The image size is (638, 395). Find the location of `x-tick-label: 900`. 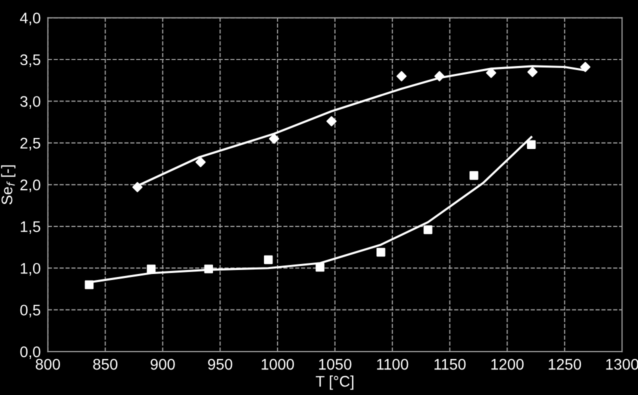

x-tick-label: 900 is located at coordinates (162, 364).